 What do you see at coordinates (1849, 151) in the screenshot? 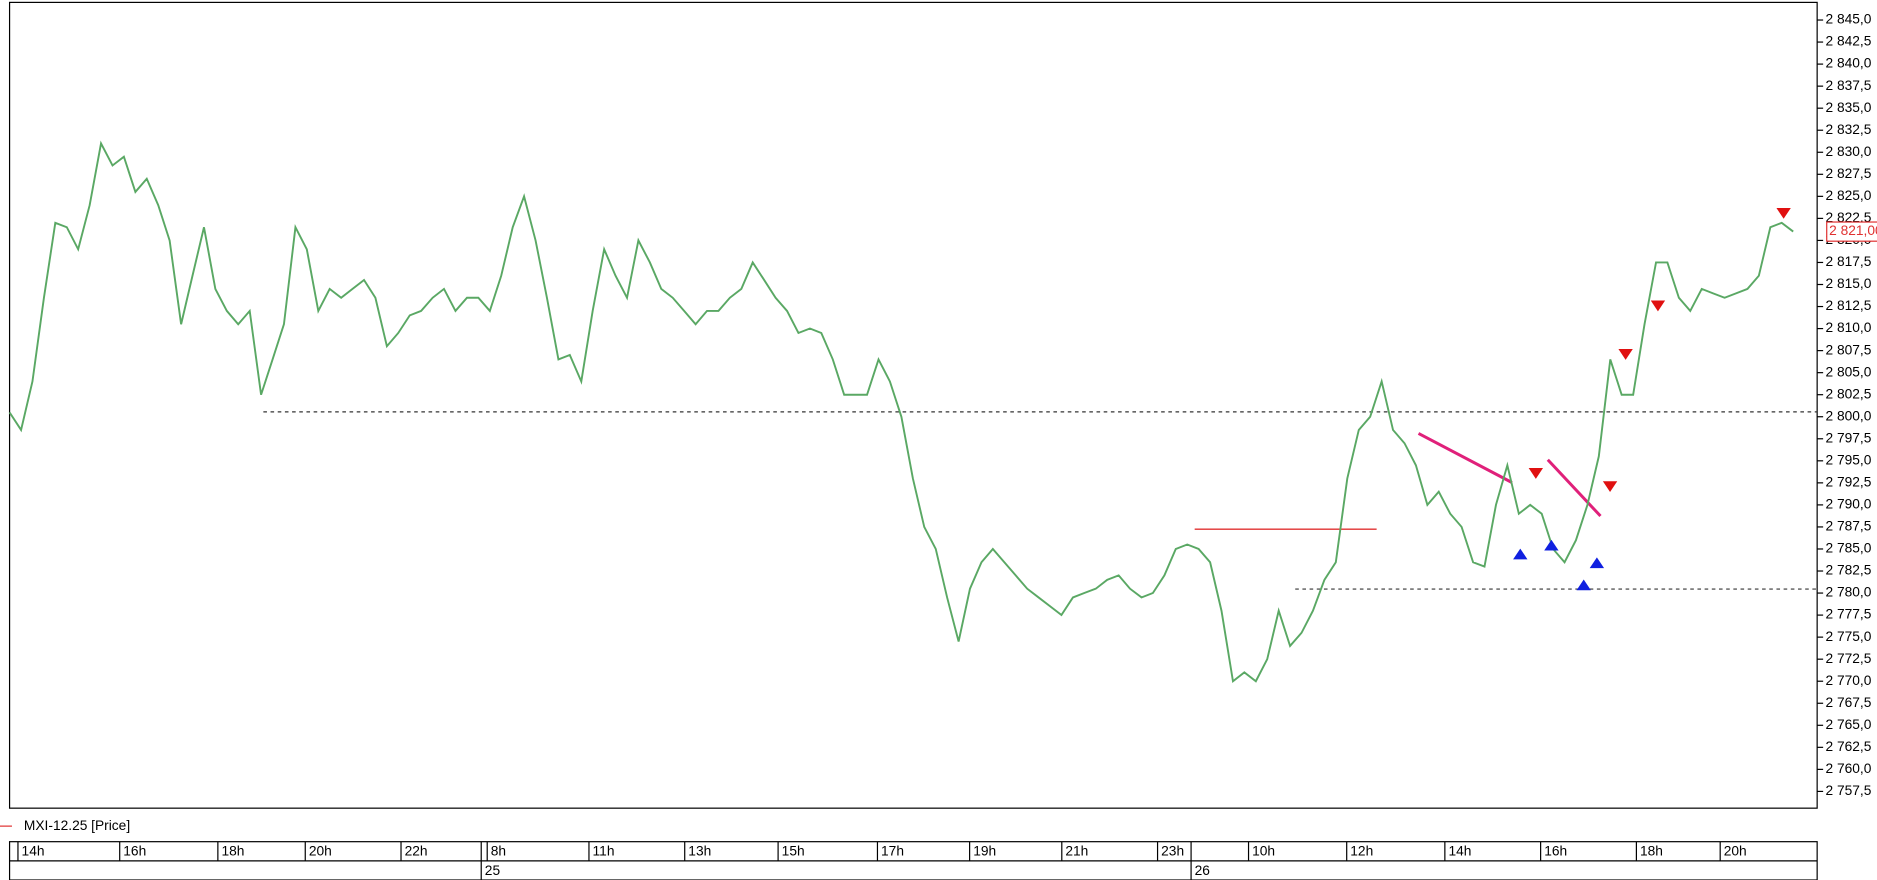
I see `y-tick-label: 2 830,0` at bounding box center [1849, 151].